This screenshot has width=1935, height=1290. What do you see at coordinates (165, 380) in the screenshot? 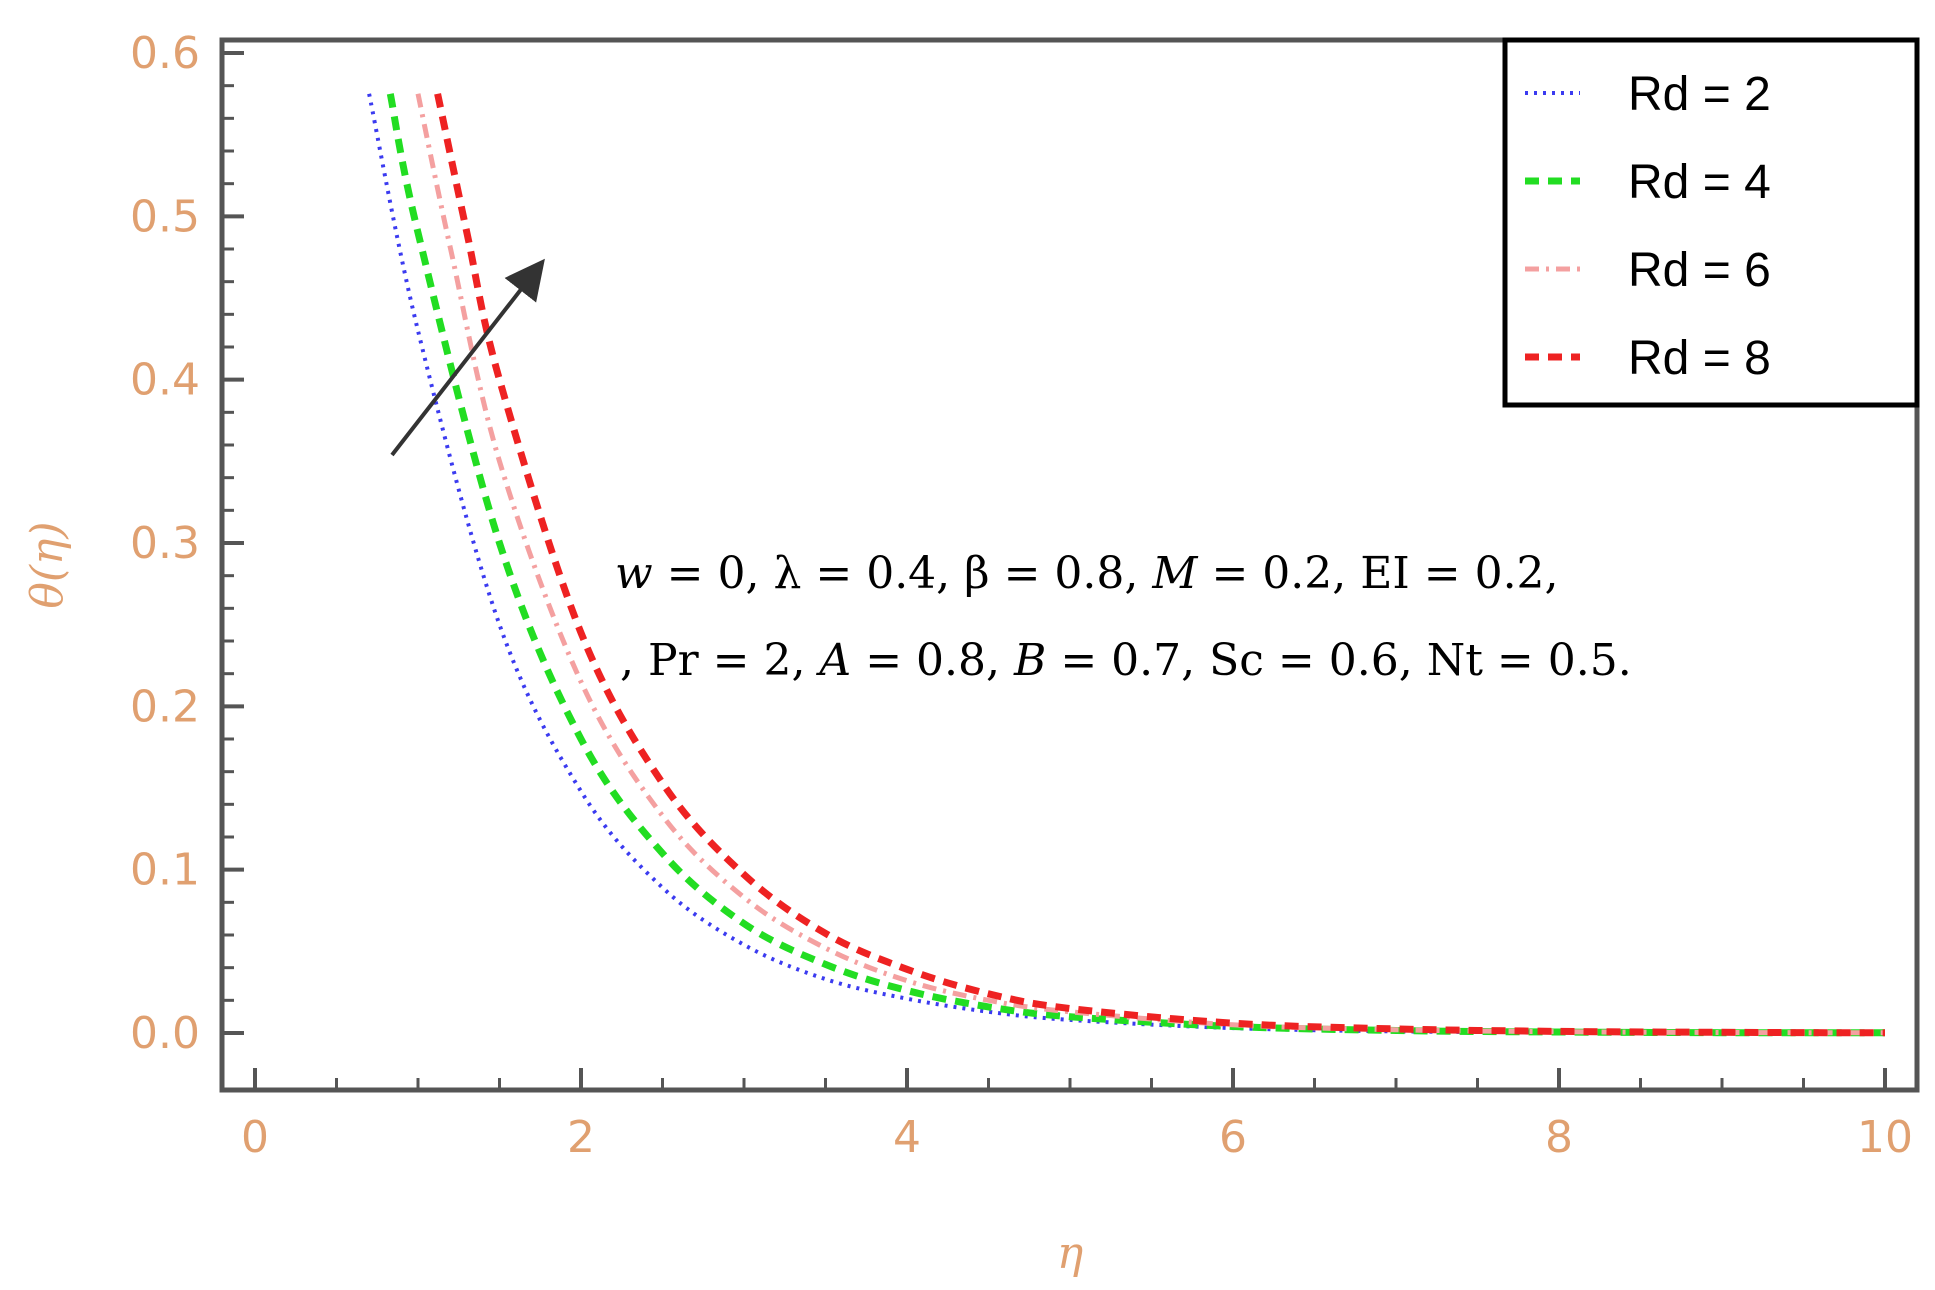
I see `y-tick-label: 0.4` at bounding box center [165, 380].